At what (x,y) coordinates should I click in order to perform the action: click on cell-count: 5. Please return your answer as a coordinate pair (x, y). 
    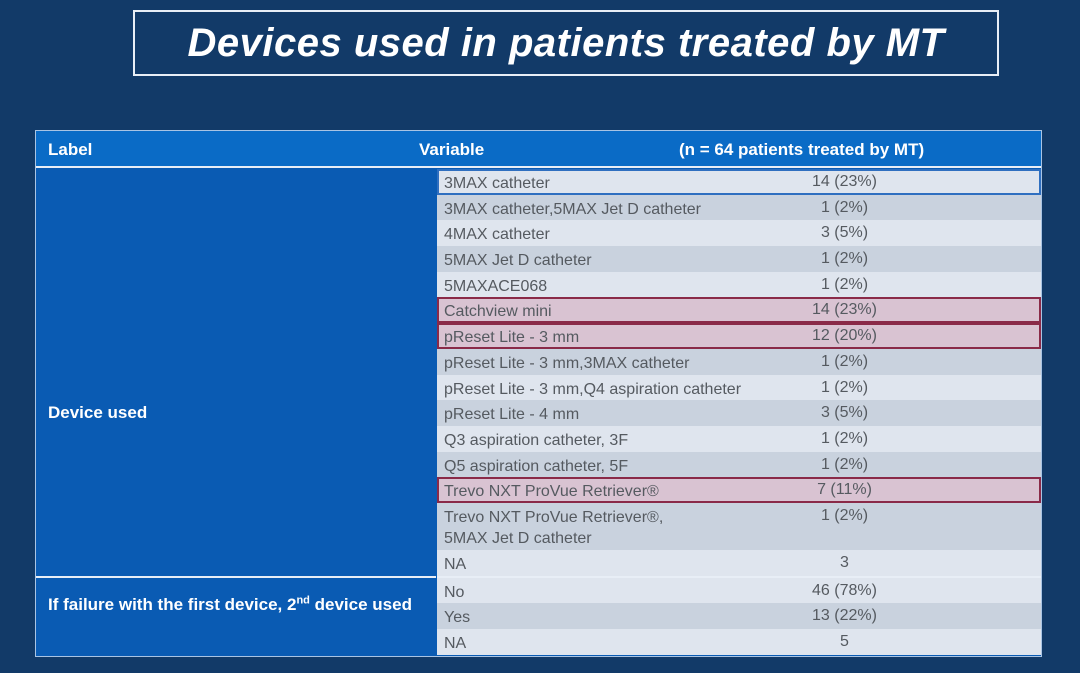
    Looking at the image, I should click on (844, 641).